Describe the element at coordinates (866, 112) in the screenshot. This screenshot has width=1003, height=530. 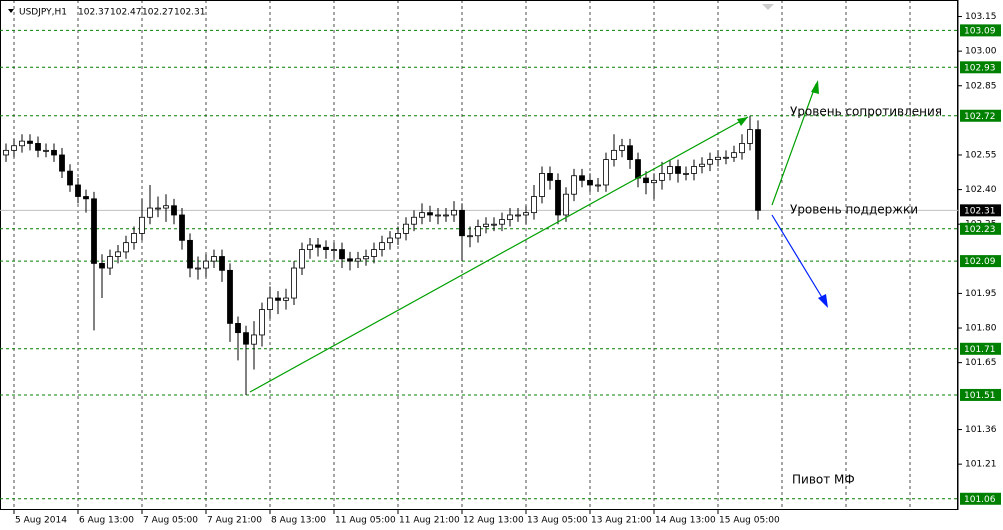
I see `annotation: Уровень сопротивления` at that location.